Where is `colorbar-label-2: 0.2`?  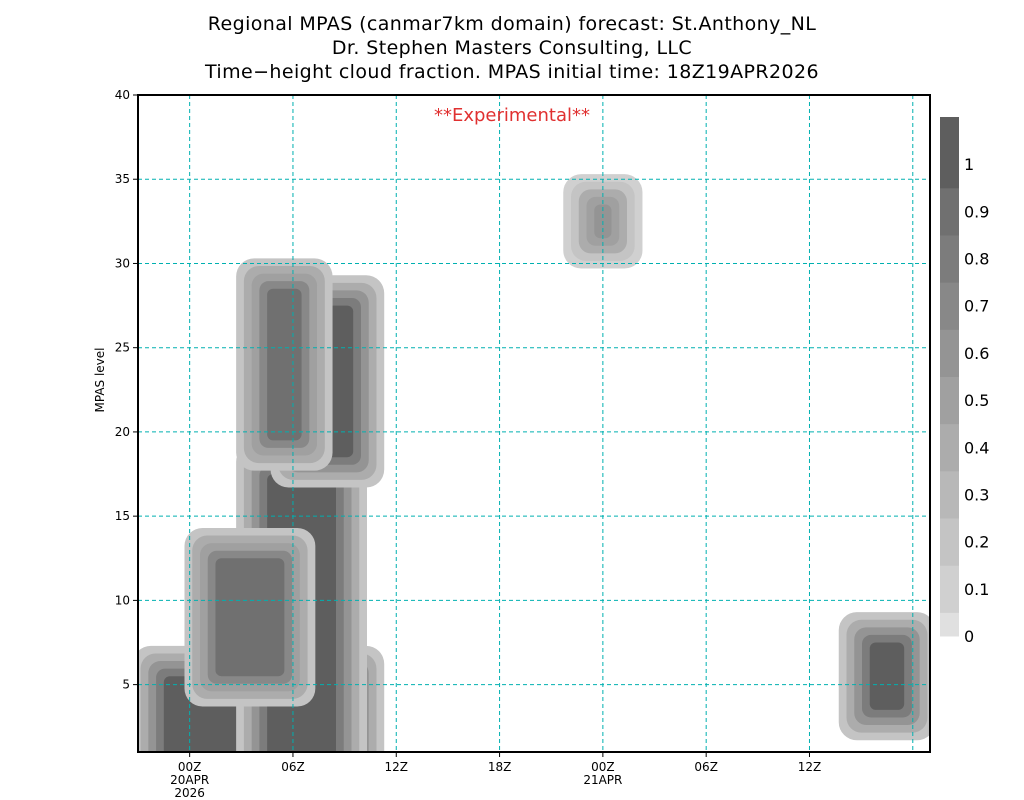 colorbar-label-2: 0.2 is located at coordinates (976, 542).